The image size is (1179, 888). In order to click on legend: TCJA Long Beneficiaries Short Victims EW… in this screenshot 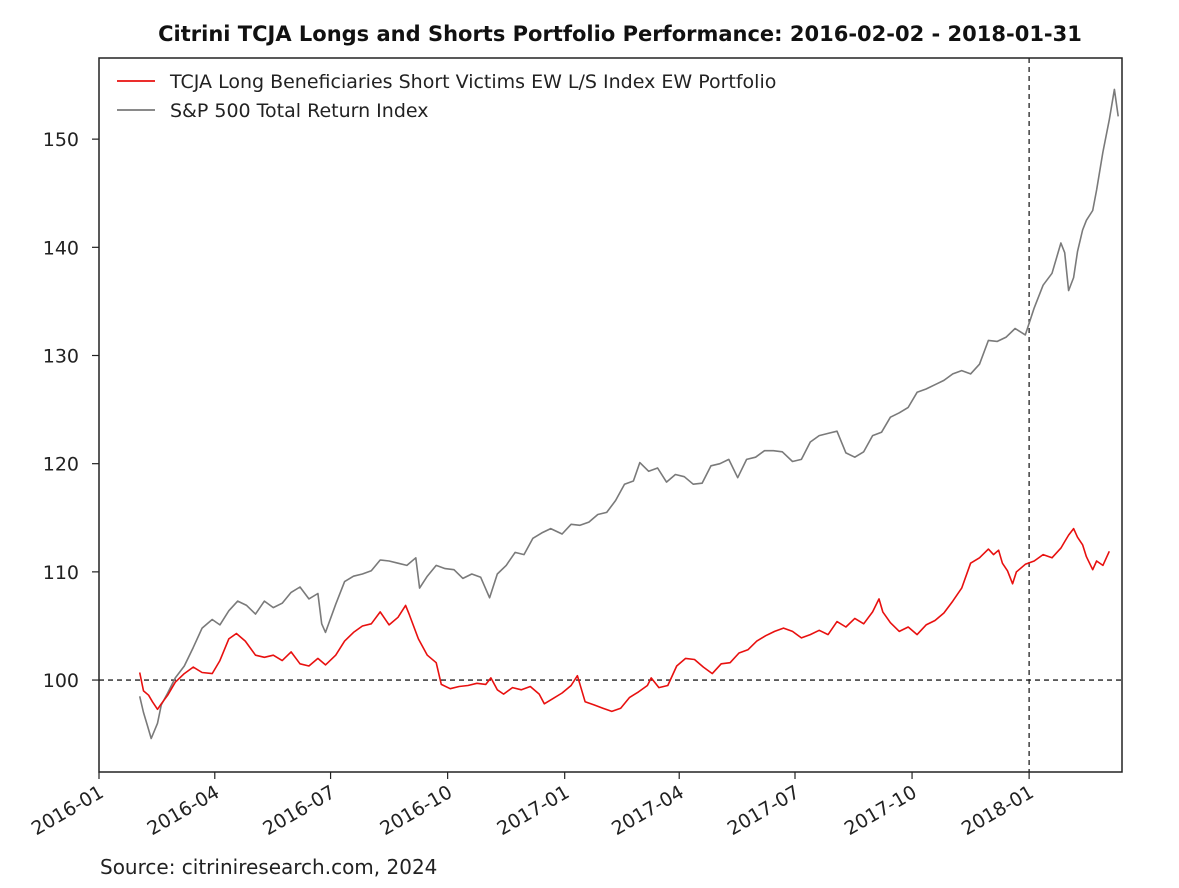, I will do `click(446, 96)`.